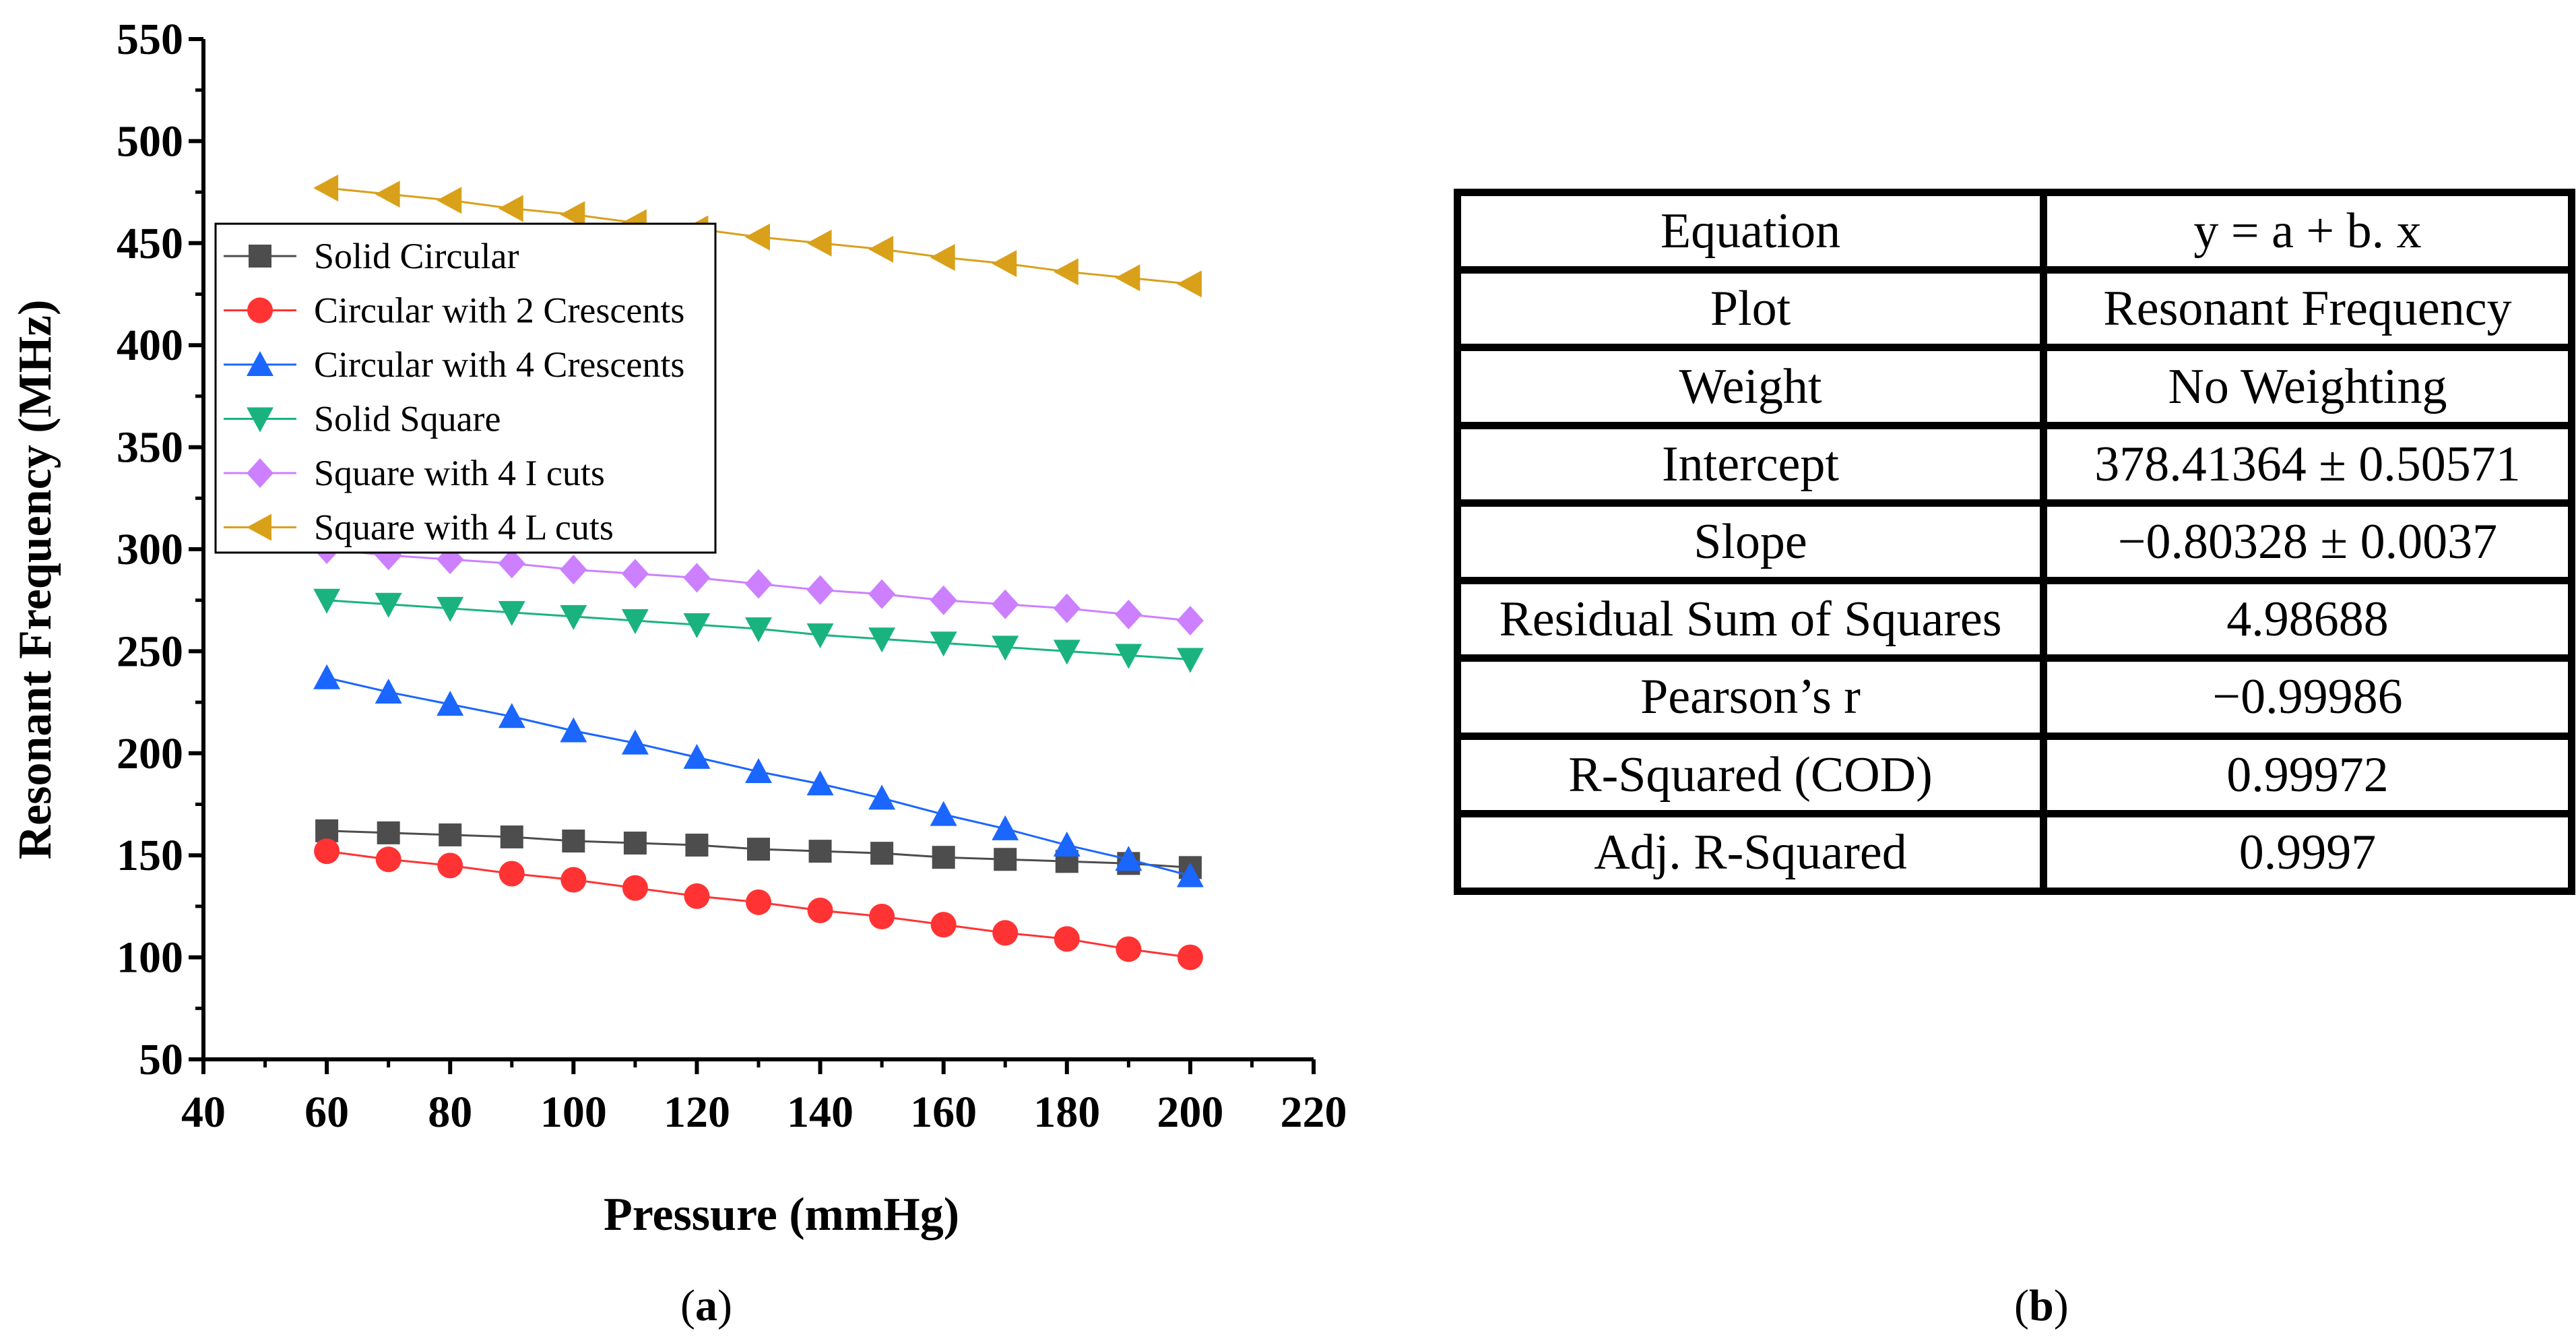 The width and height of the screenshot is (2576, 1337). Describe the element at coordinates (2307, 231) in the screenshot. I see `table-cell-value: y = a + b. x` at that location.